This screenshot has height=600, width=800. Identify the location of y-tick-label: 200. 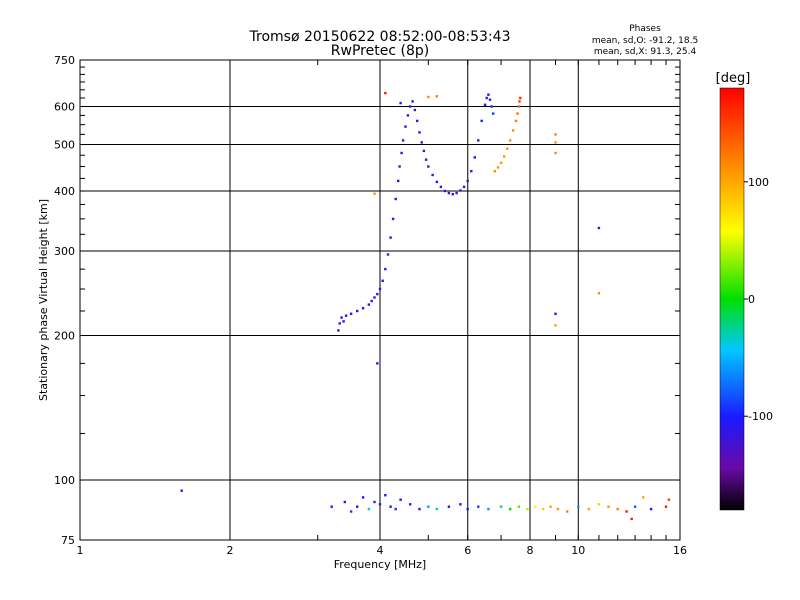
(64, 336).